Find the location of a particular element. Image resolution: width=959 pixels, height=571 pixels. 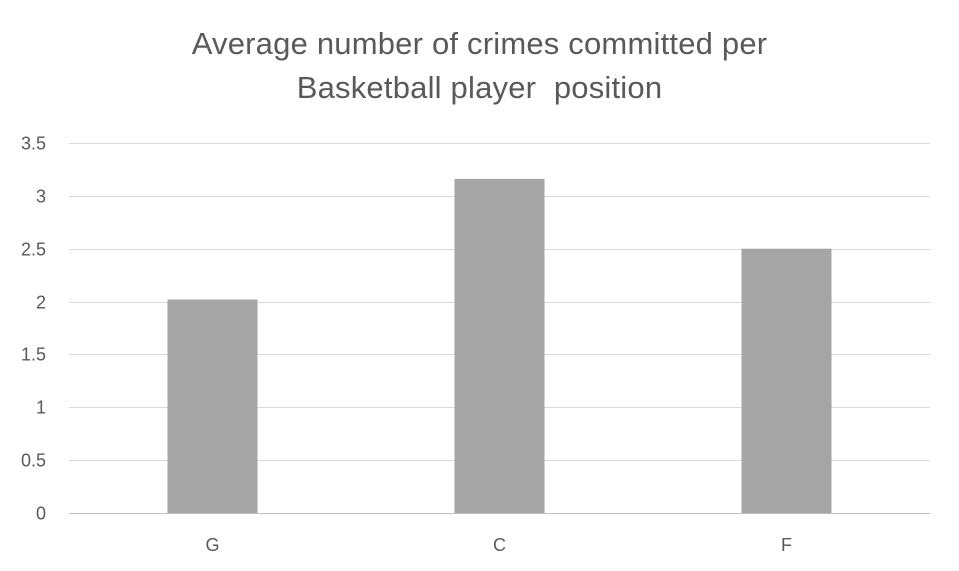

y-tick-label: 1 is located at coordinates (41, 408).